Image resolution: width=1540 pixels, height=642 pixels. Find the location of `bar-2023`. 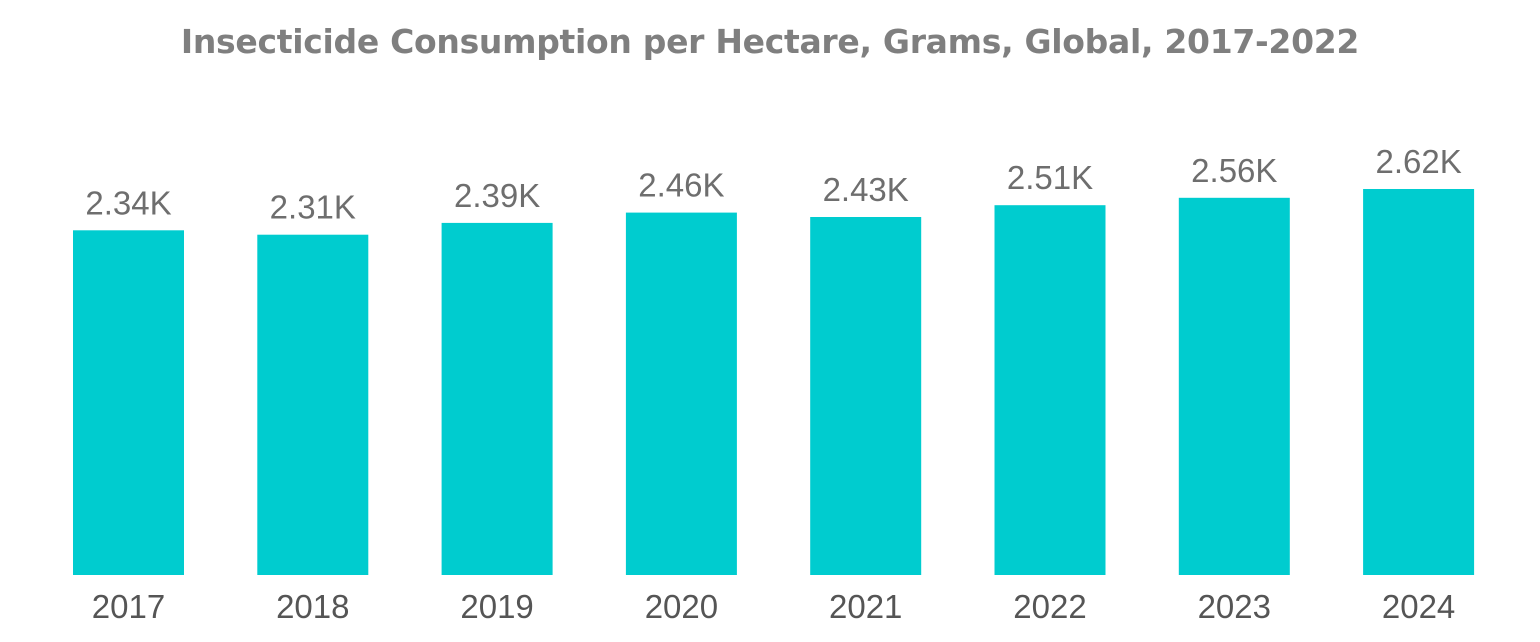

bar-2023 is located at coordinates (1234, 386).